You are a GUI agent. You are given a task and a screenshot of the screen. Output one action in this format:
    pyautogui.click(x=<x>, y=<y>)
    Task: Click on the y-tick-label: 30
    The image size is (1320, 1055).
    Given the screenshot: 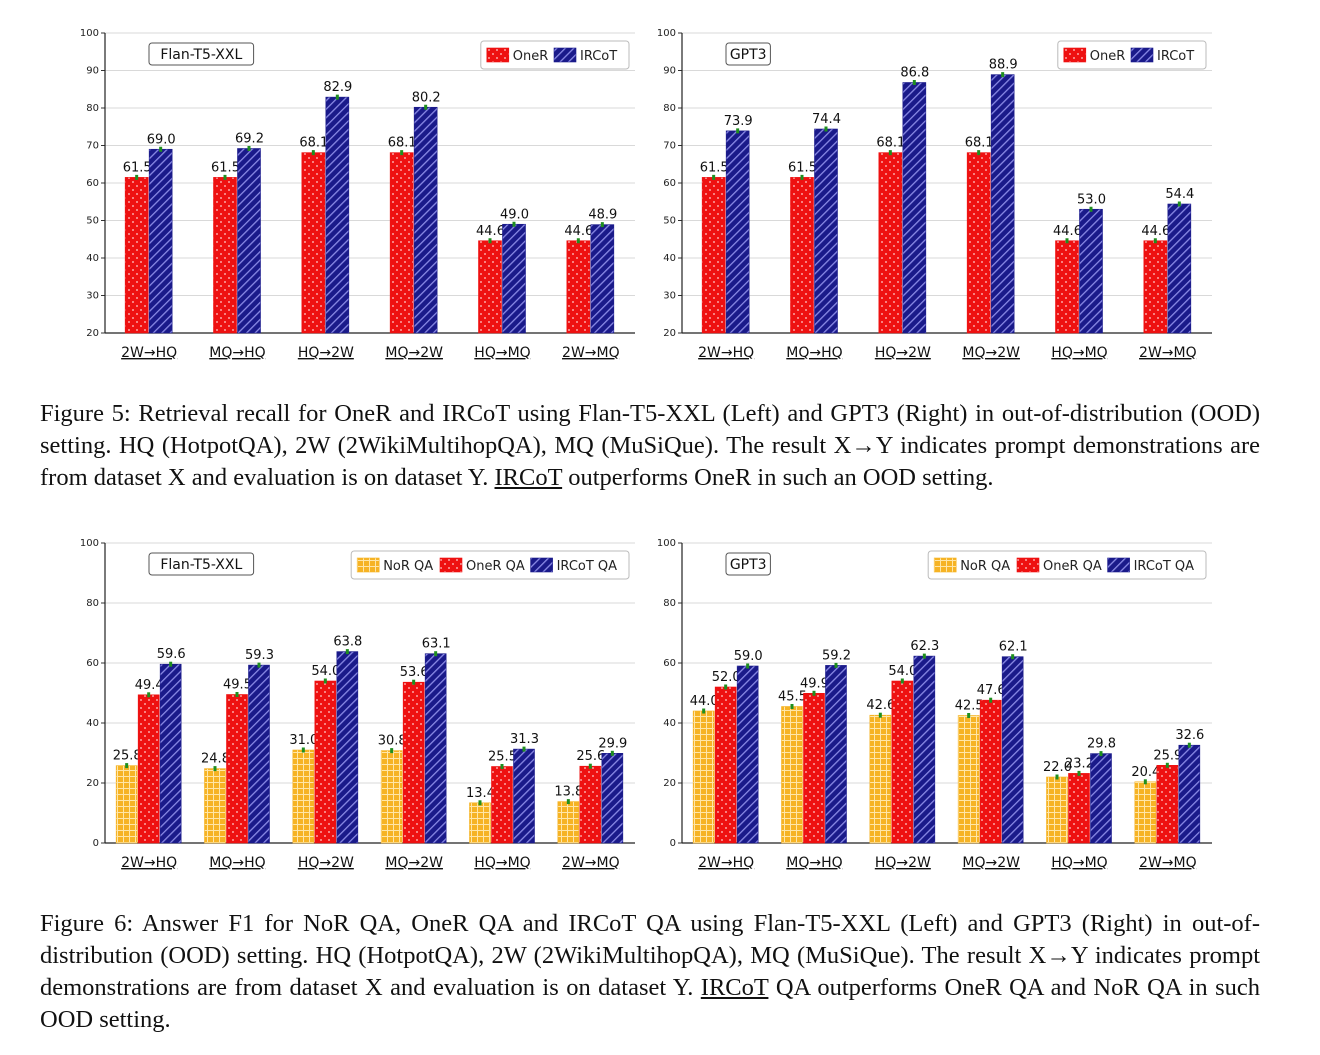 What is the action you would take?
    pyautogui.click(x=92, y=296)
    